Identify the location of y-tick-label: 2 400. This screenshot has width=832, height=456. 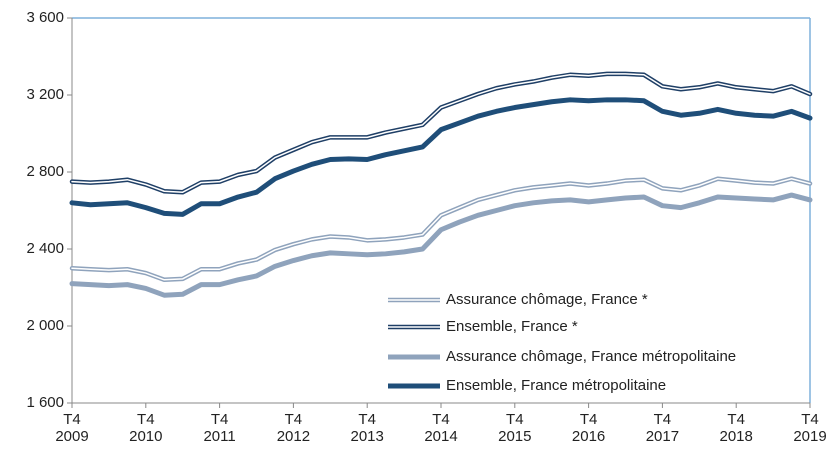
(45, 248).